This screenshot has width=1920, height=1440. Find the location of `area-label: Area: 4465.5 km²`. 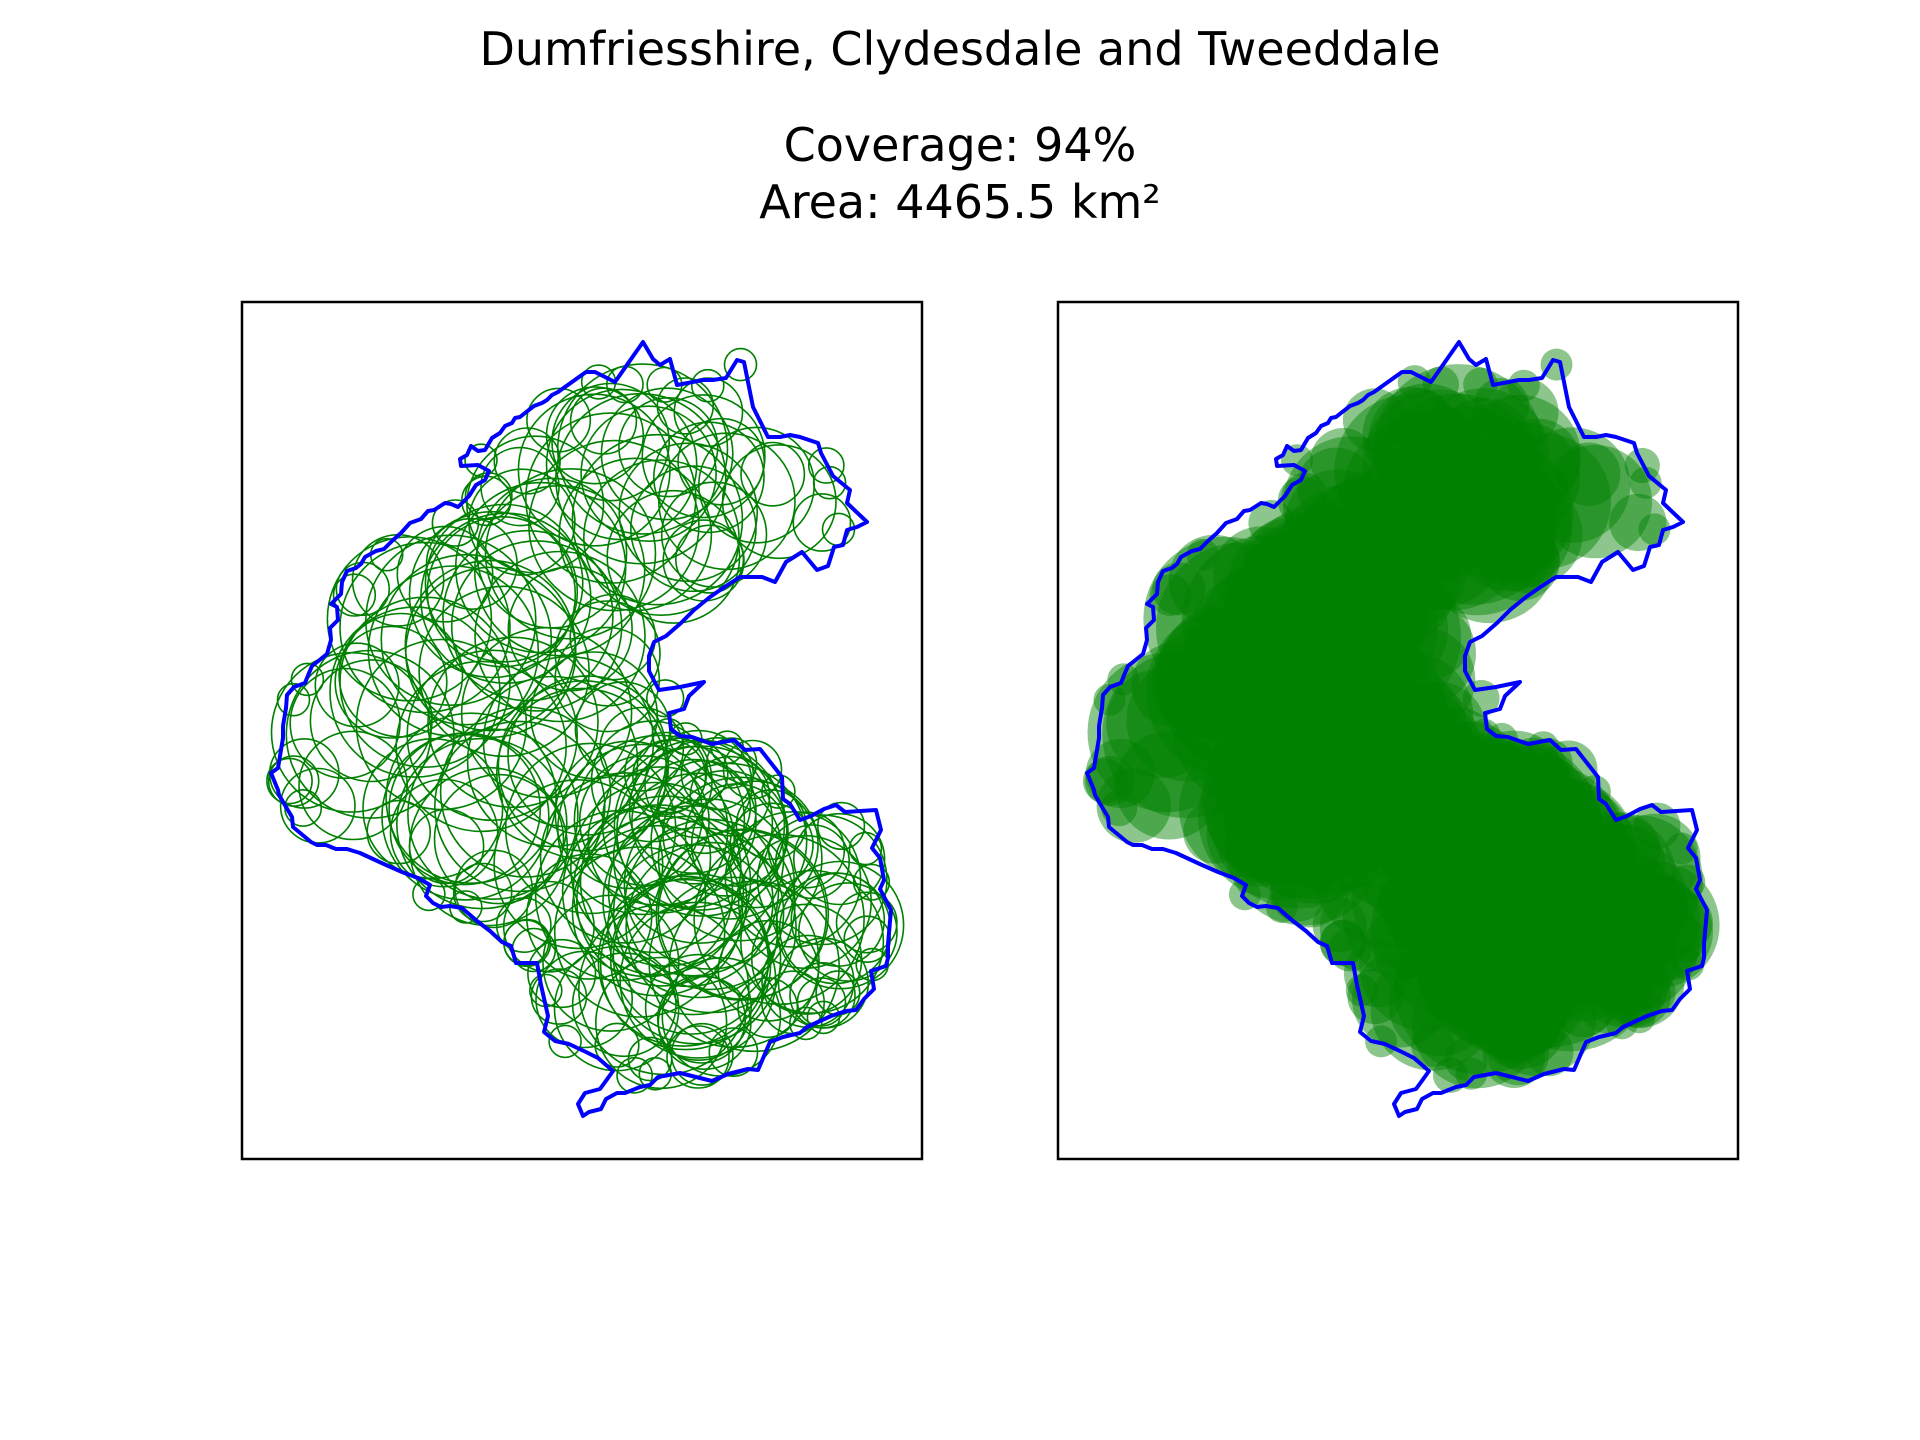

area-label: Area: 4465.5 km² is located at coordinates (960, 202).